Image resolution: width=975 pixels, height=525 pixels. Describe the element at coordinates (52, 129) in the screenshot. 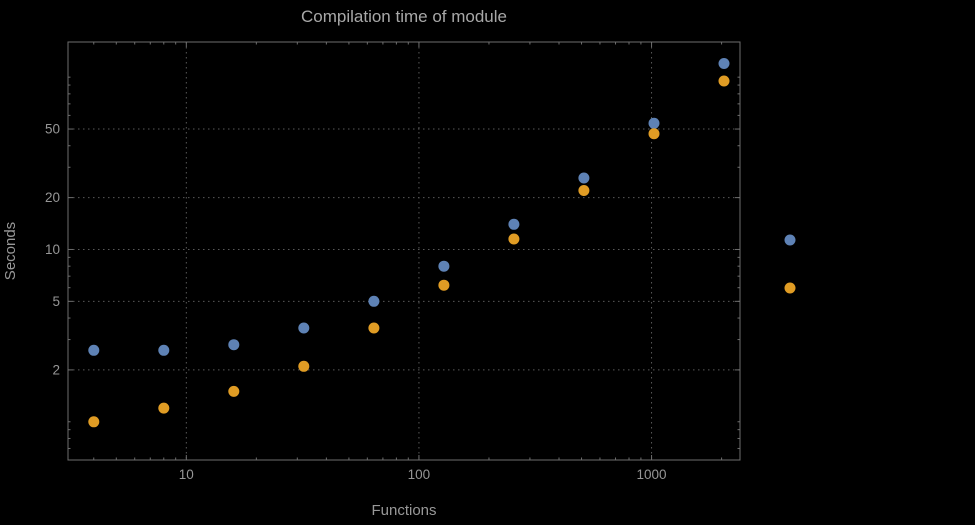

I see `y-tick-label: 50` at that location.